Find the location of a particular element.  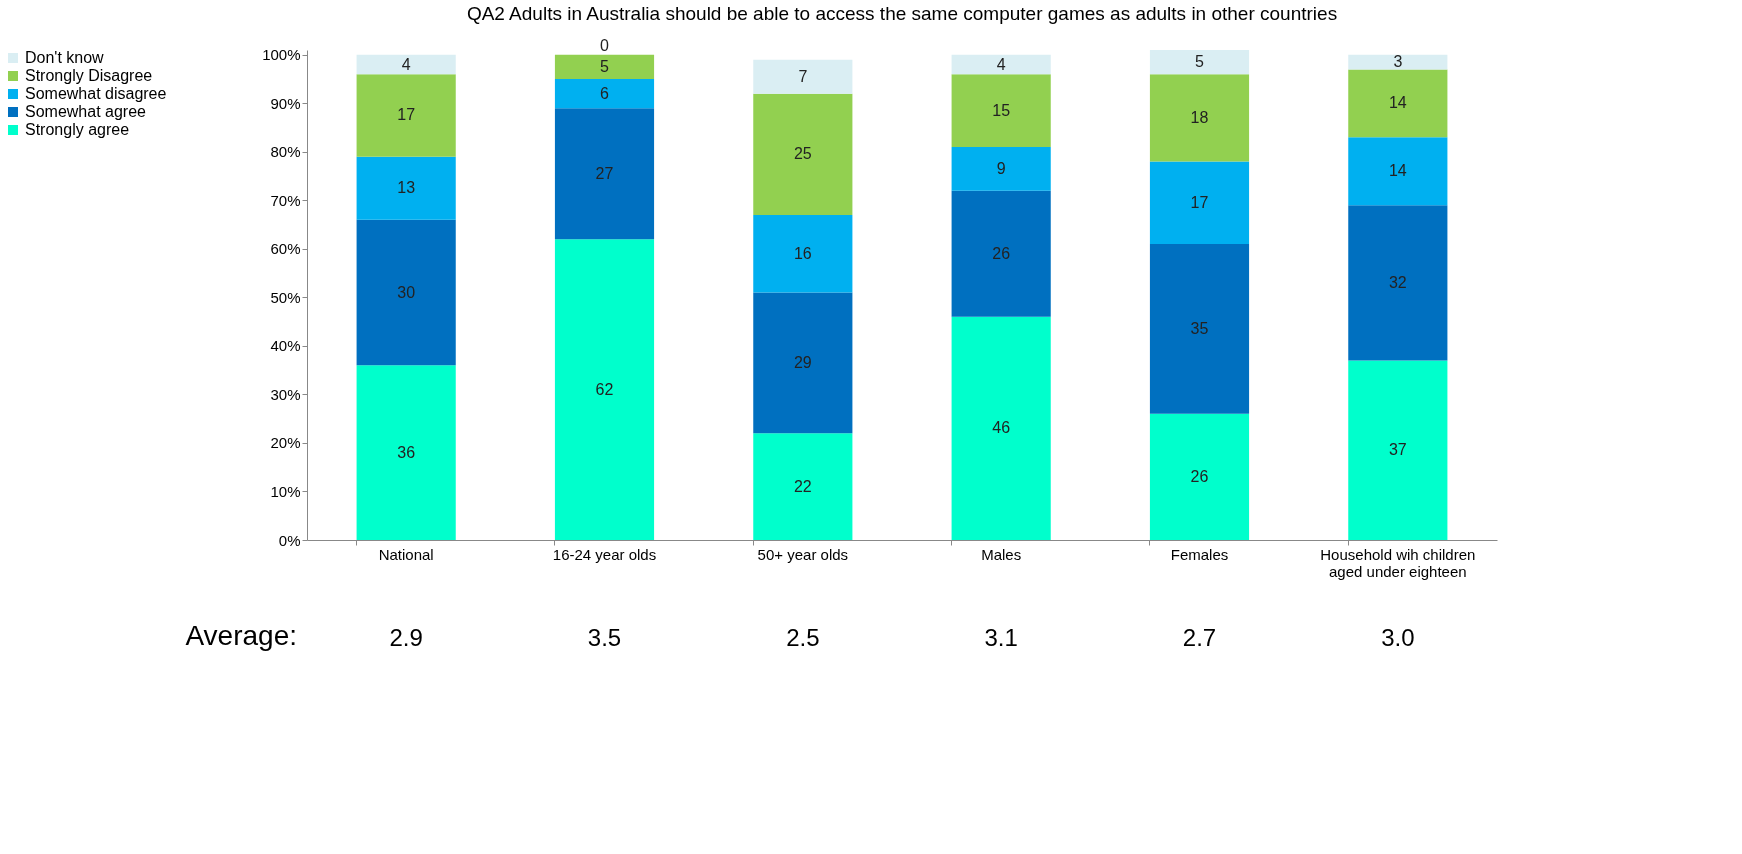

data-label: 15 is located at coordinates (1001, 110).